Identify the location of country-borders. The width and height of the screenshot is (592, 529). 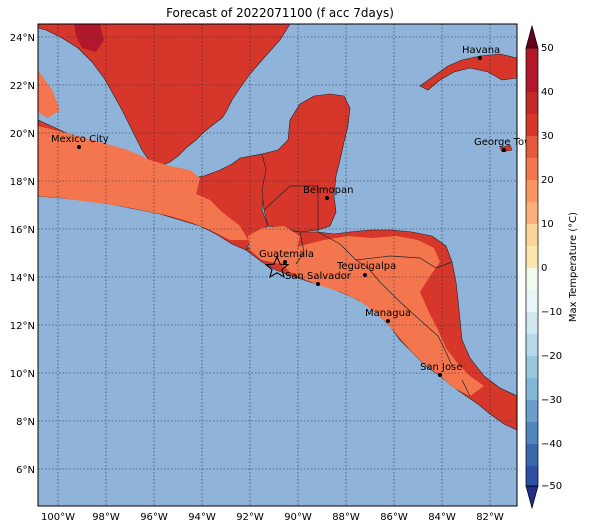
(367, 291).